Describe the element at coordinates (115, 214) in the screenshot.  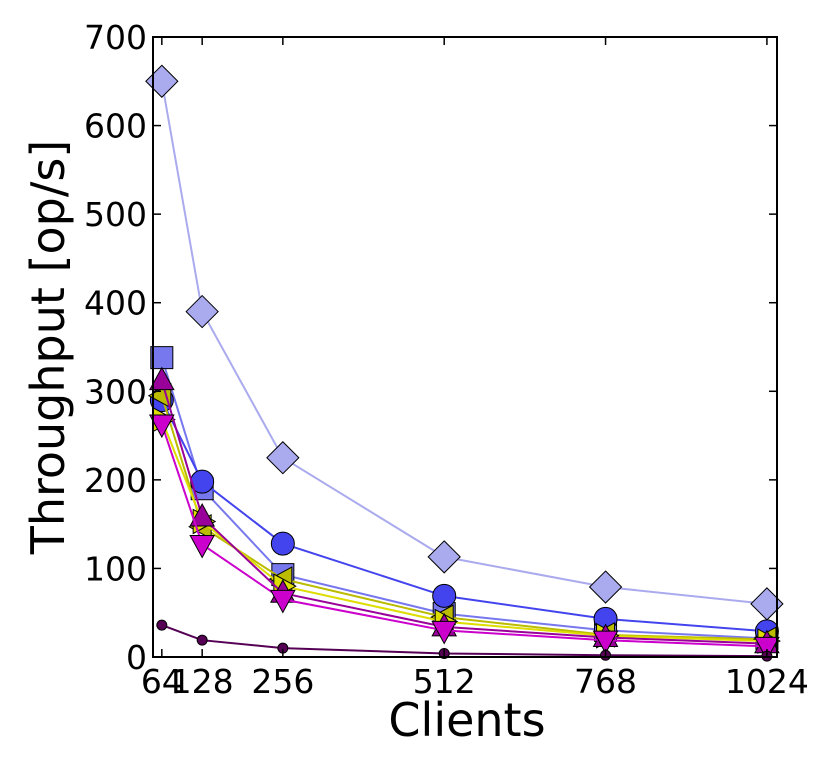
I see `y-tick-label: 500` at that location.